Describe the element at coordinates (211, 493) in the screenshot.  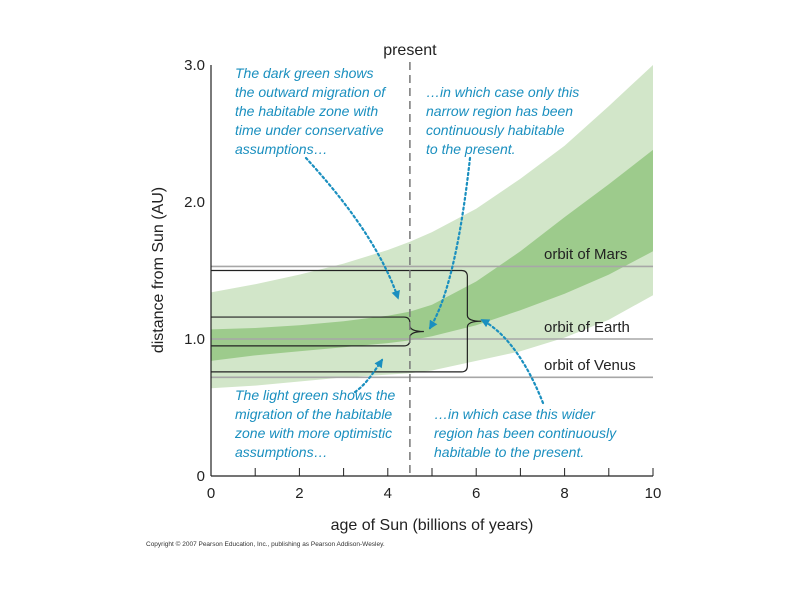
I see `x-tick-label: 0` at that location.